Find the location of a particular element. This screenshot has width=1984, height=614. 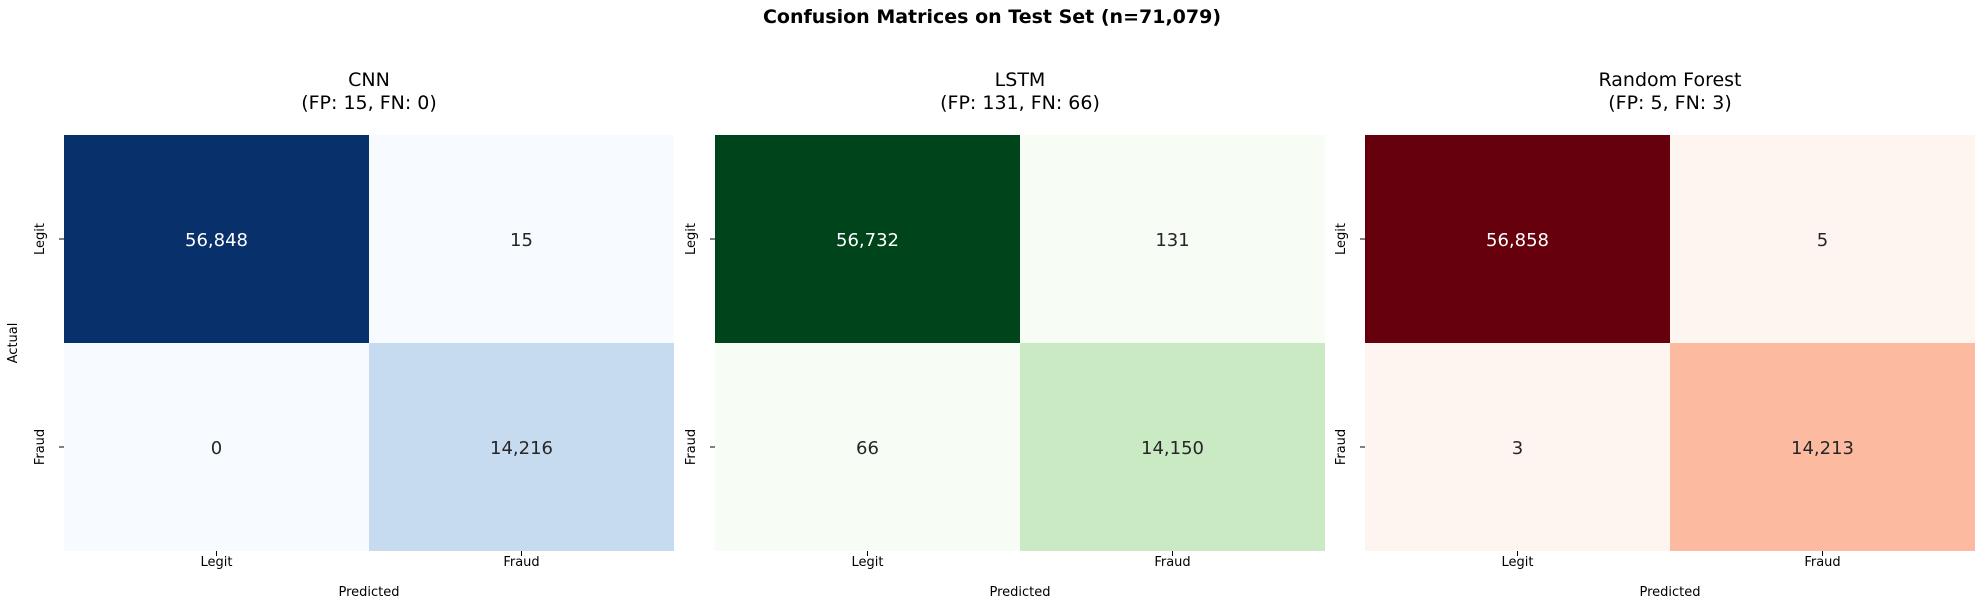

cell-value-label: 15 is located at coordinates (521, 240).